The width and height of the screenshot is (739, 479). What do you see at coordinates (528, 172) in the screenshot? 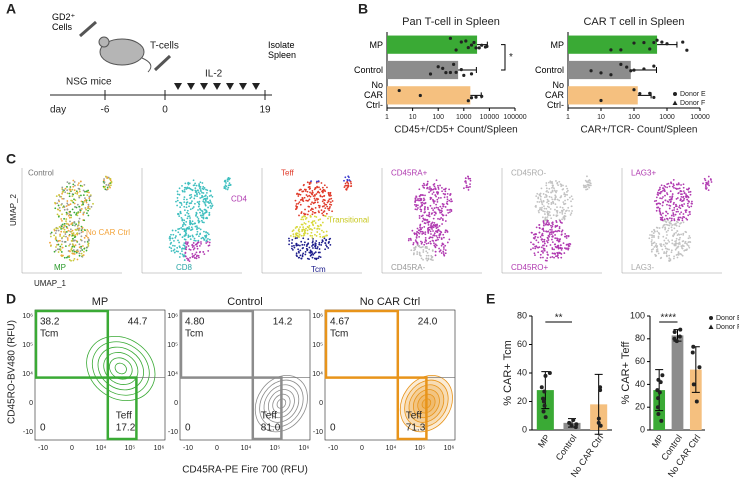
I see `umap-label: CD45RO-` at bounding box center [528, 172].